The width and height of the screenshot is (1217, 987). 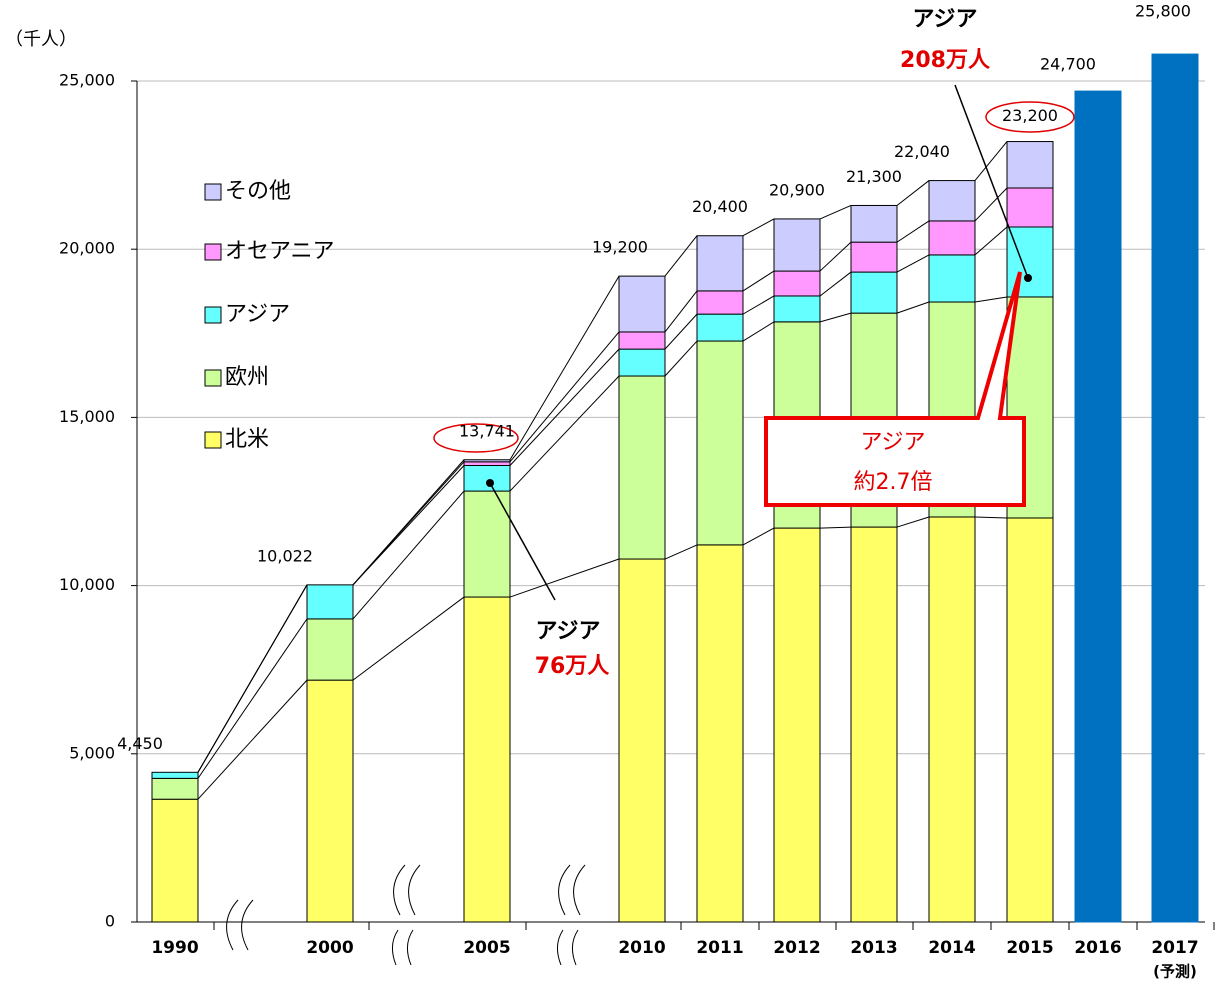 I want to click on x-tick-label: 2013, so click(x=873, y=948).